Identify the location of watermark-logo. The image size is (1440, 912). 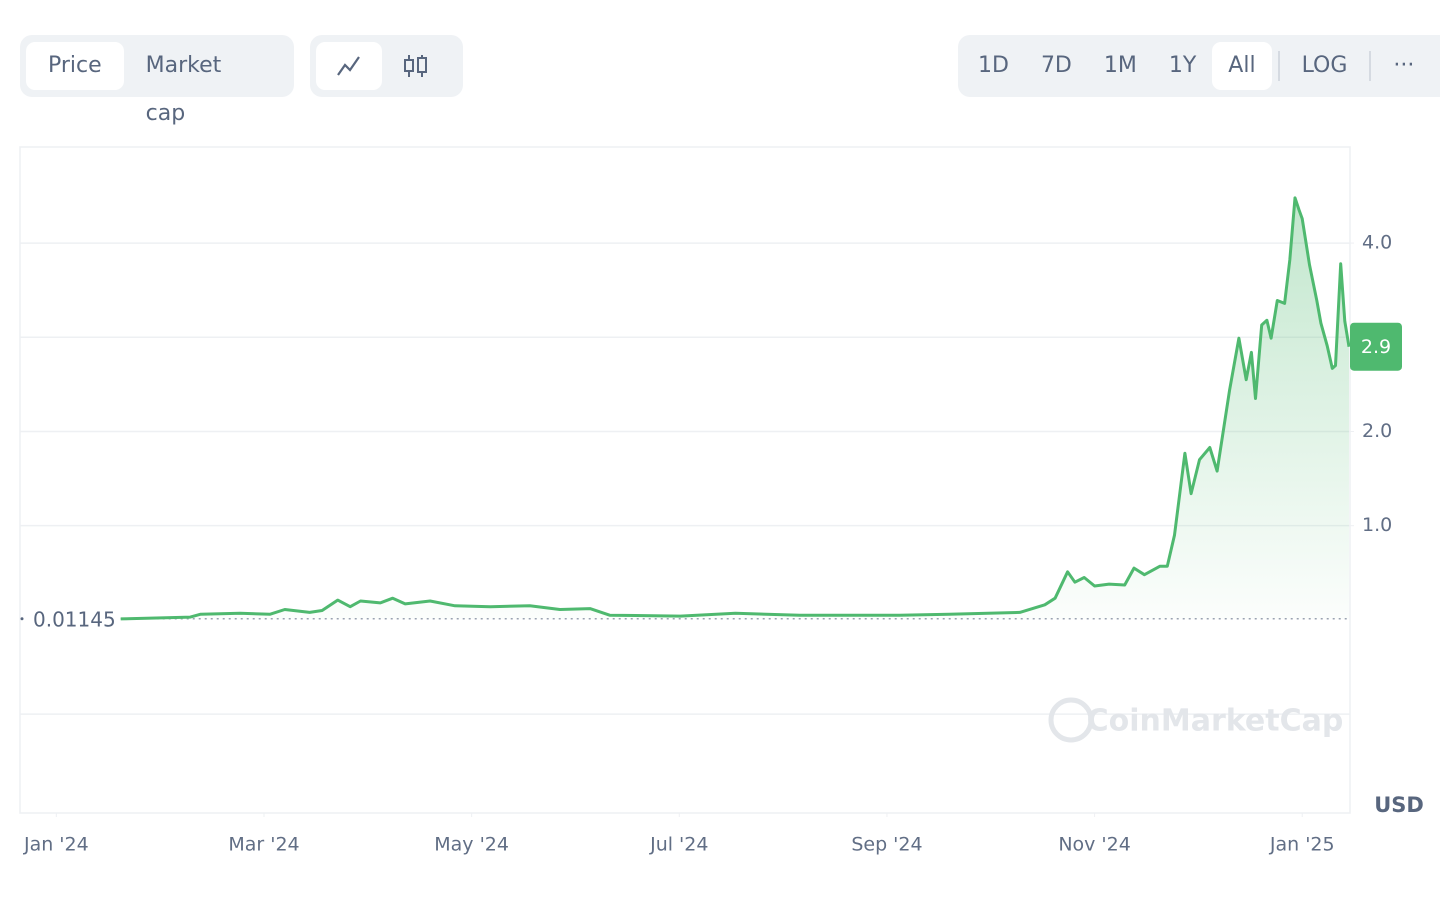
(1071, 720).